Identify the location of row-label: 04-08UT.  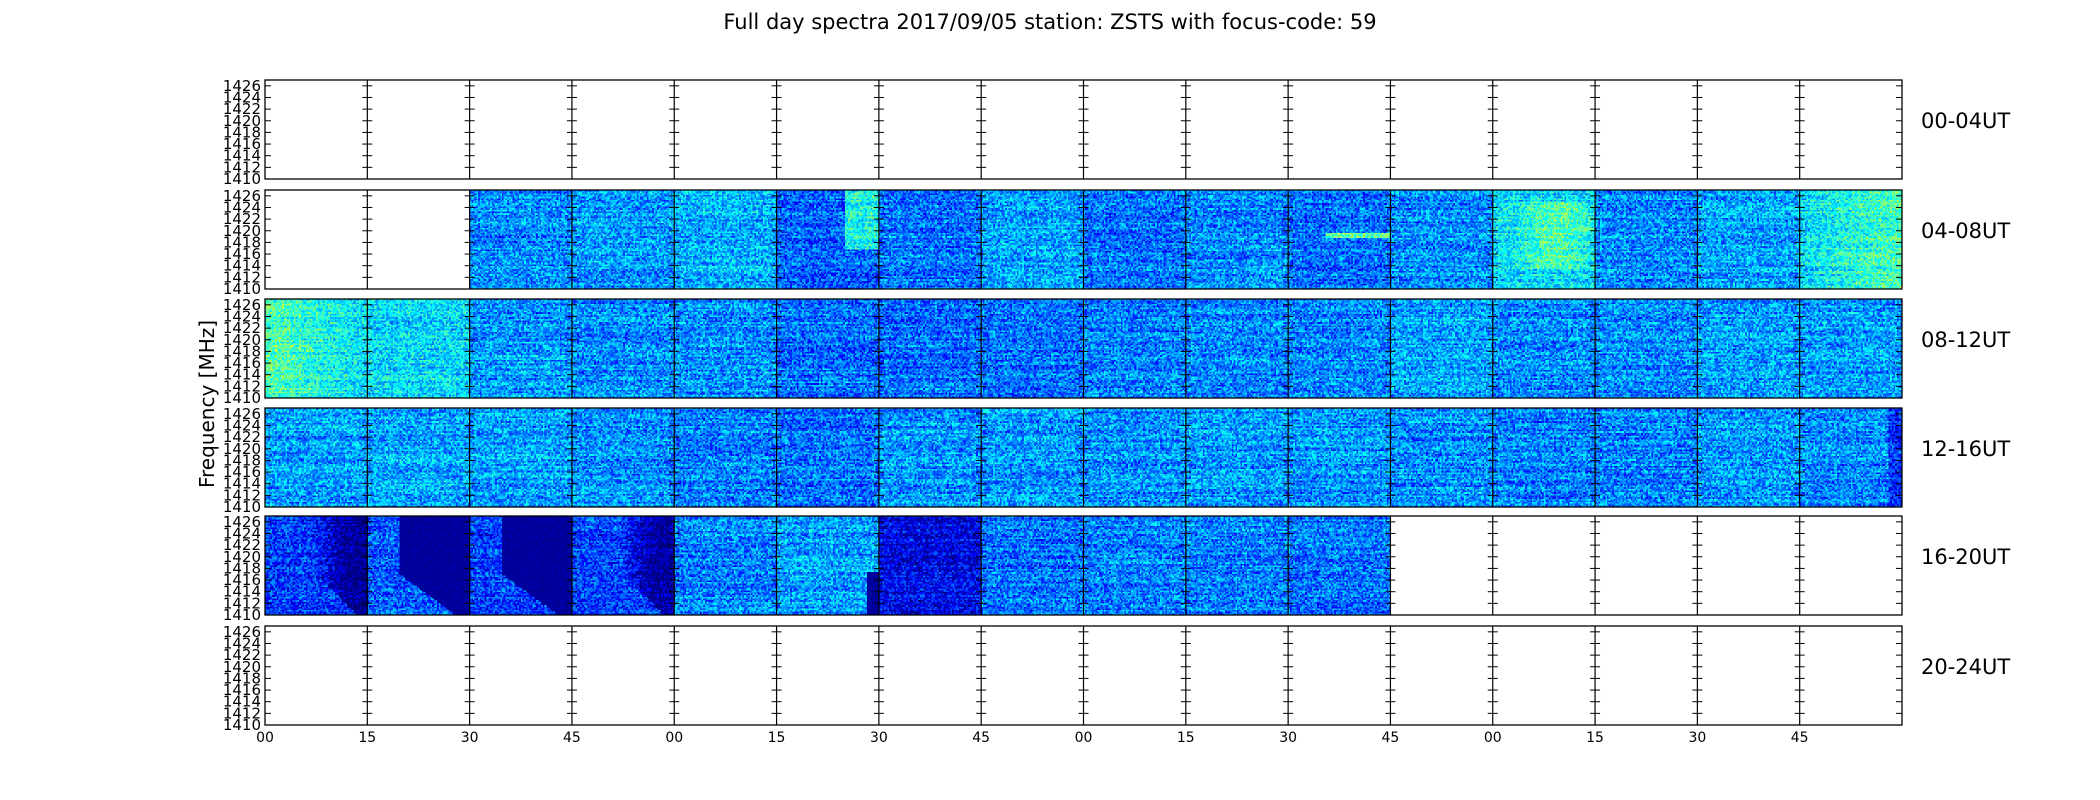
(1965, 231).